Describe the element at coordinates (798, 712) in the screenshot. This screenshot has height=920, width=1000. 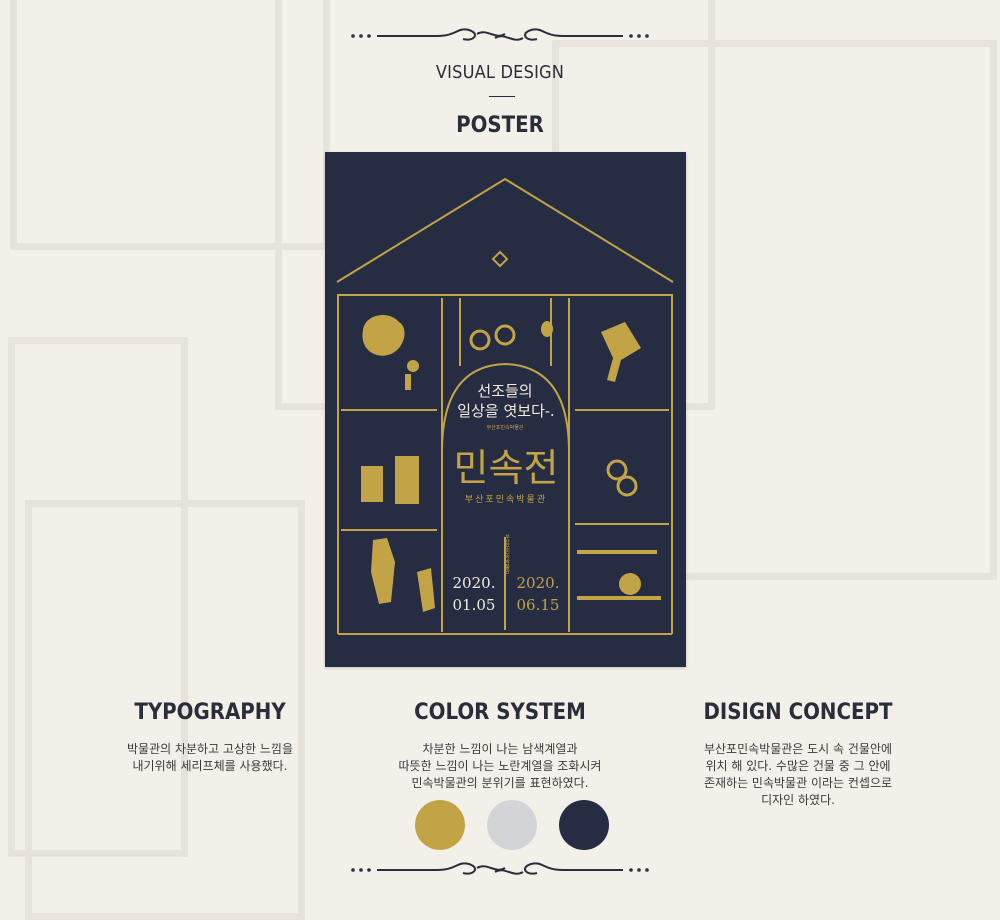
I see `concept-title: DISIGN CONCEPT` at that location.